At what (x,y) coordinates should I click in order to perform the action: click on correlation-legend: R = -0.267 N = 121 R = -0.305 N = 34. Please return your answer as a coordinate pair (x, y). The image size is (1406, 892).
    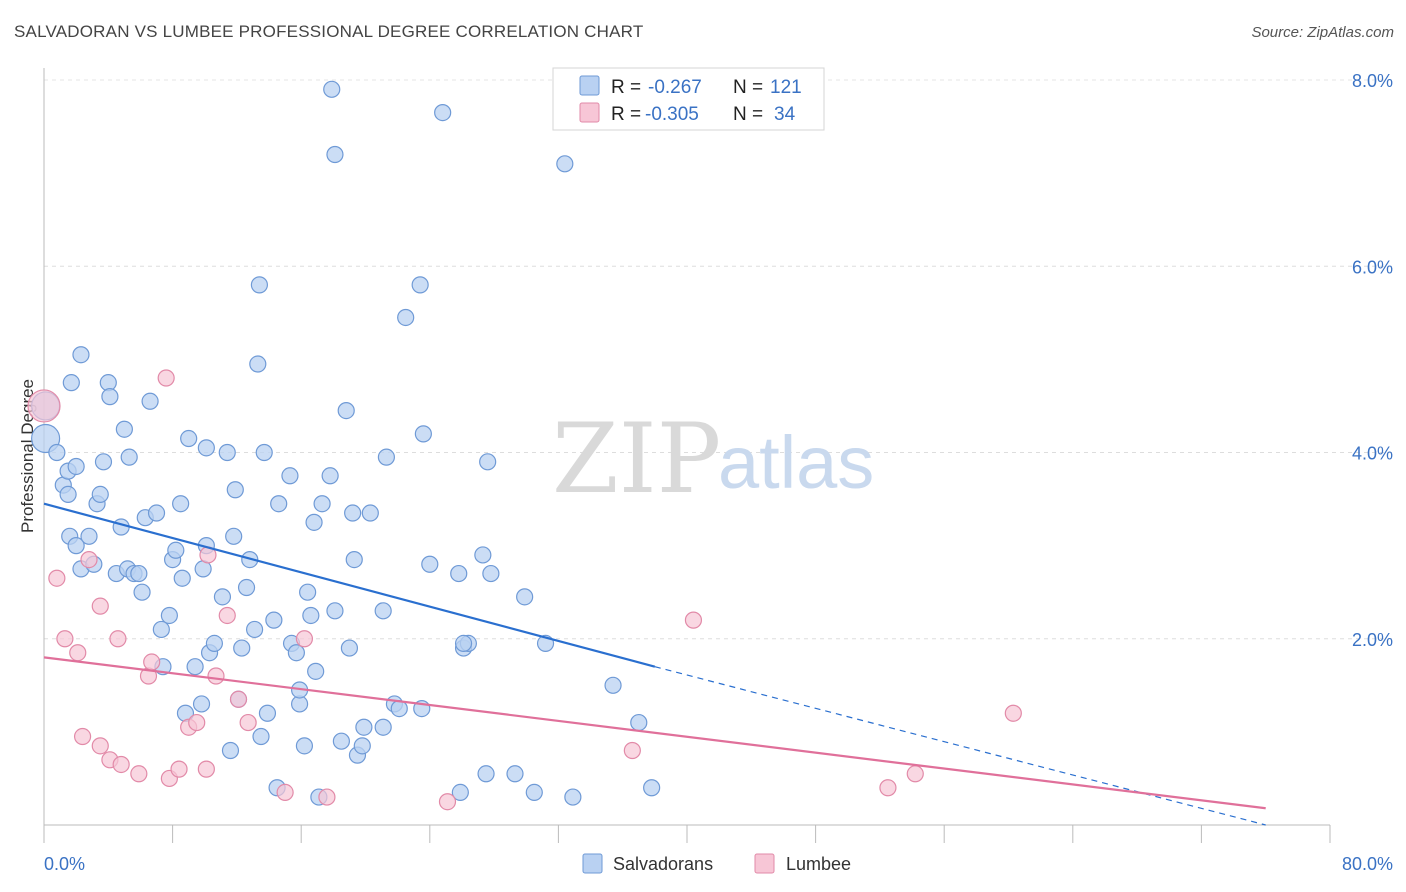
    Looking at the image, I should click on (688, 99).